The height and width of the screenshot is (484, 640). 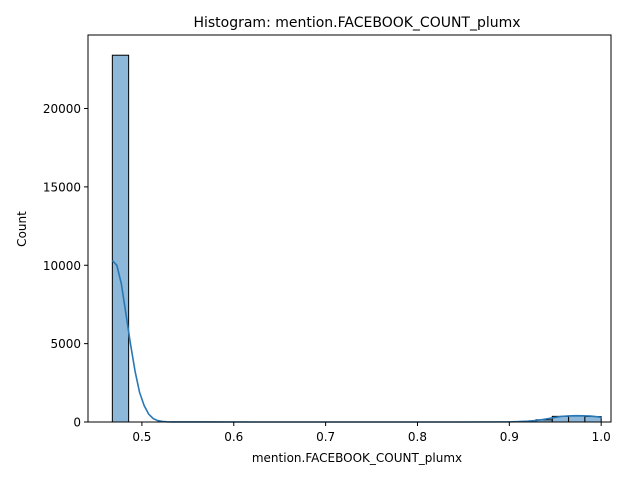 I want to click on y-tick-label: 10000, so click(x=62, y=266).